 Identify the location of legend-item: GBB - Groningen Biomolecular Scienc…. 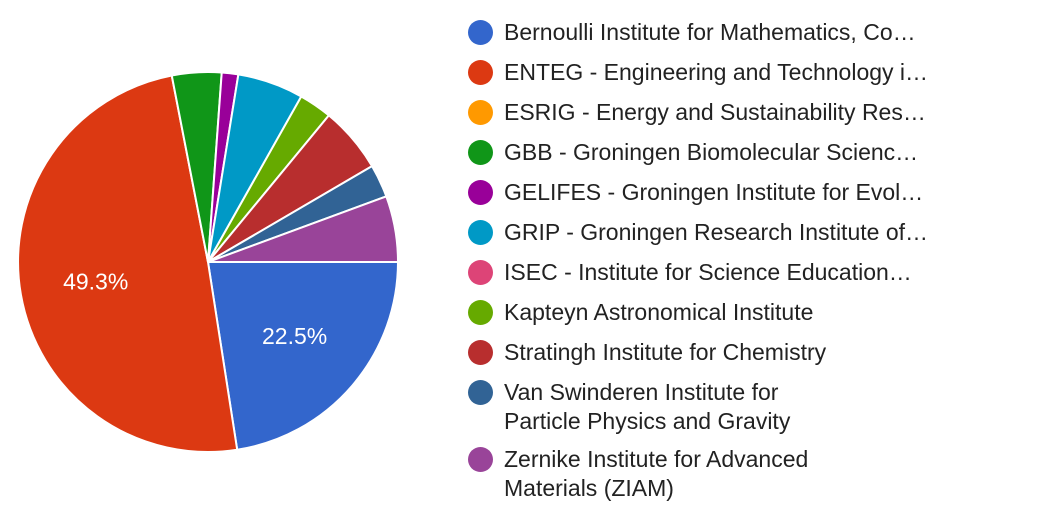
(748, 152).